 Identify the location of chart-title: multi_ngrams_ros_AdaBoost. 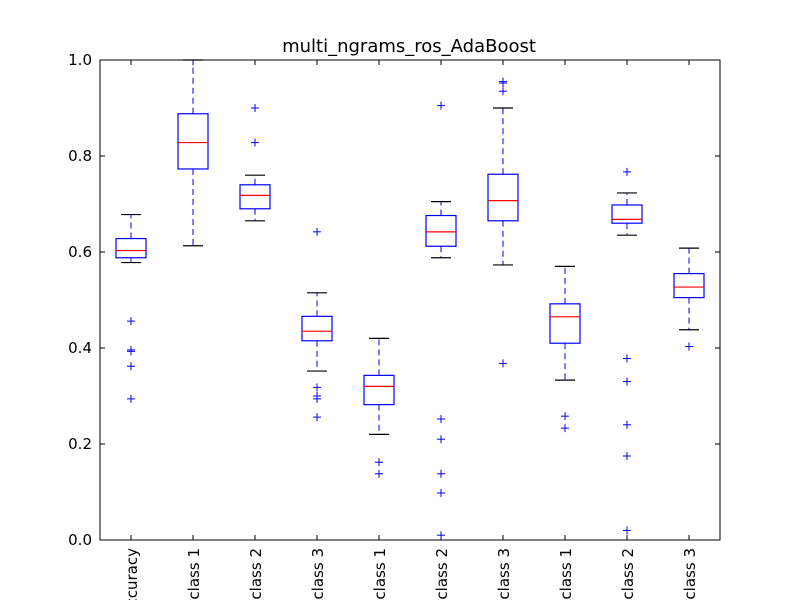
(409, 46).